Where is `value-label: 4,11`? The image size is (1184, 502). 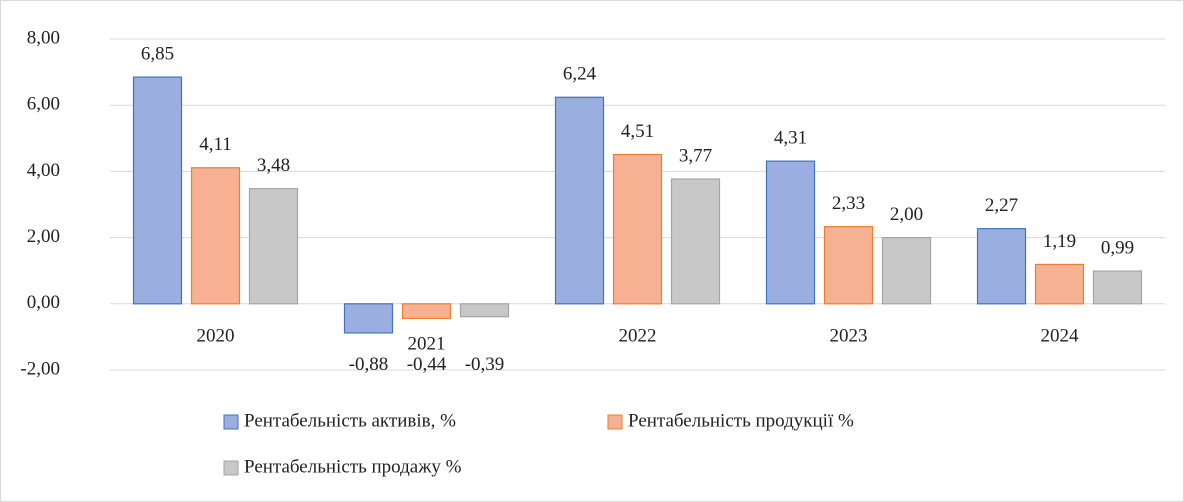
value-label: 4,11 is located at coordinates (215, 144).